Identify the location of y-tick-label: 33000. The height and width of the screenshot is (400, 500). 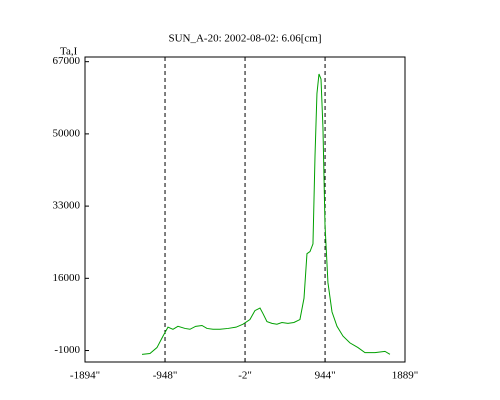
(67, 206).